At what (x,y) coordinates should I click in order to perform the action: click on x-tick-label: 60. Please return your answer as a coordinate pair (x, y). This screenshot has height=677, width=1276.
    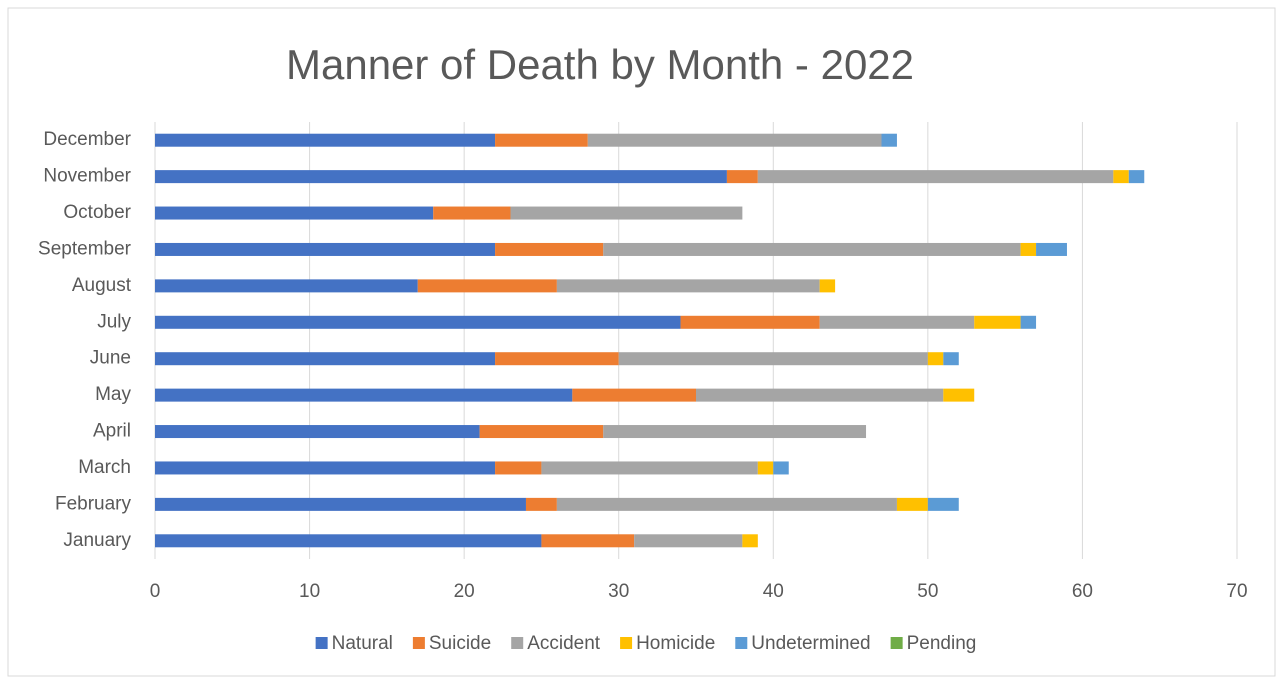
    Looking at the image, I should click on (1082, 591).